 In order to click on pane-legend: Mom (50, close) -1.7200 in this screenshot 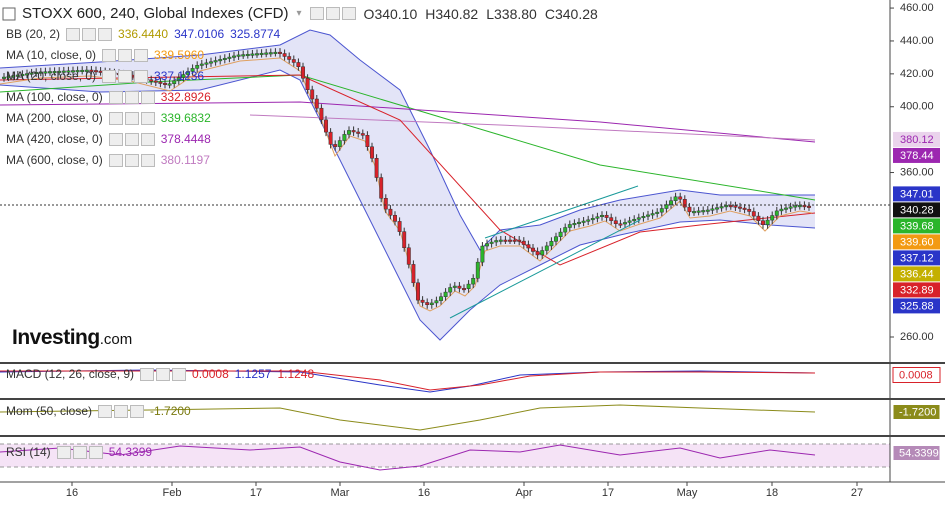, I will do `click(98, 411)`.